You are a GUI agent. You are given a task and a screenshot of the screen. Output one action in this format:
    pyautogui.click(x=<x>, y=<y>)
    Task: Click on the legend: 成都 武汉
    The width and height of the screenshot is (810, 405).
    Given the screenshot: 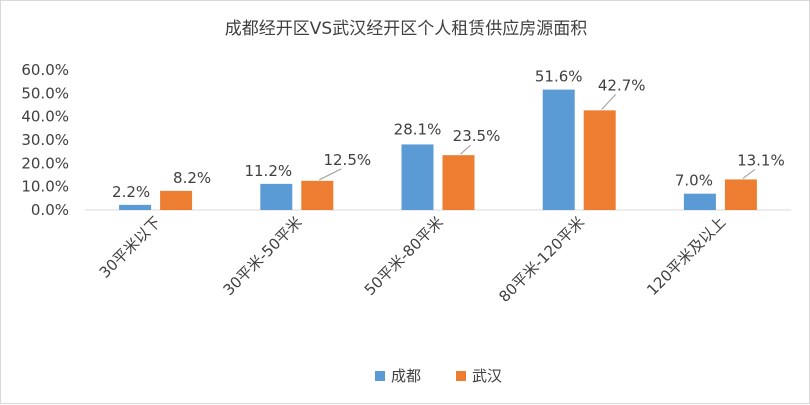 What is the action you would take?
    pyautogui.click(x=438, y=376)
    